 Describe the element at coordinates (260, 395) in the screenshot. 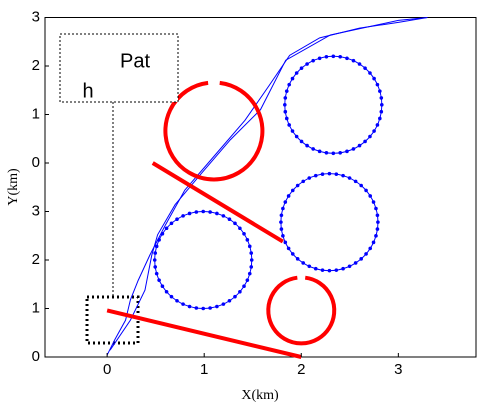

I see `x-axis-label: X(km)` at that location.